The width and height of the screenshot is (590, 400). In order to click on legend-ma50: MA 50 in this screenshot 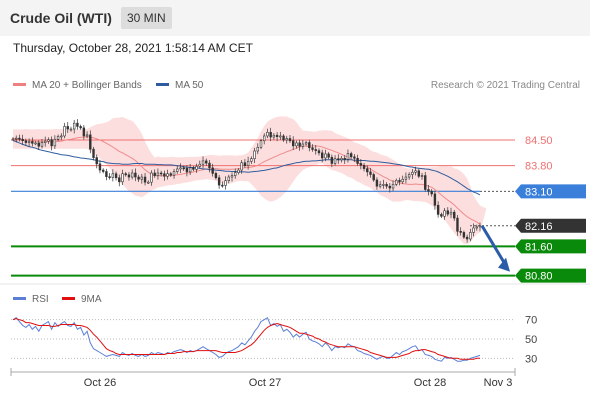, I will do `click(179, 85)`.